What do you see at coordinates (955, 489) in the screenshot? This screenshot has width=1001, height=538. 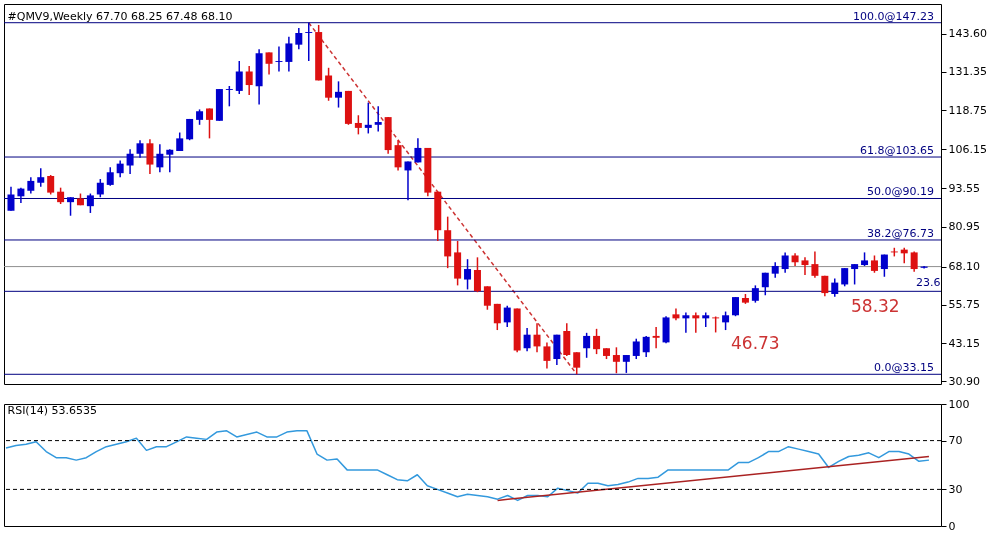 I see `y-tick-label: 30` at bounding box center [955, 489].